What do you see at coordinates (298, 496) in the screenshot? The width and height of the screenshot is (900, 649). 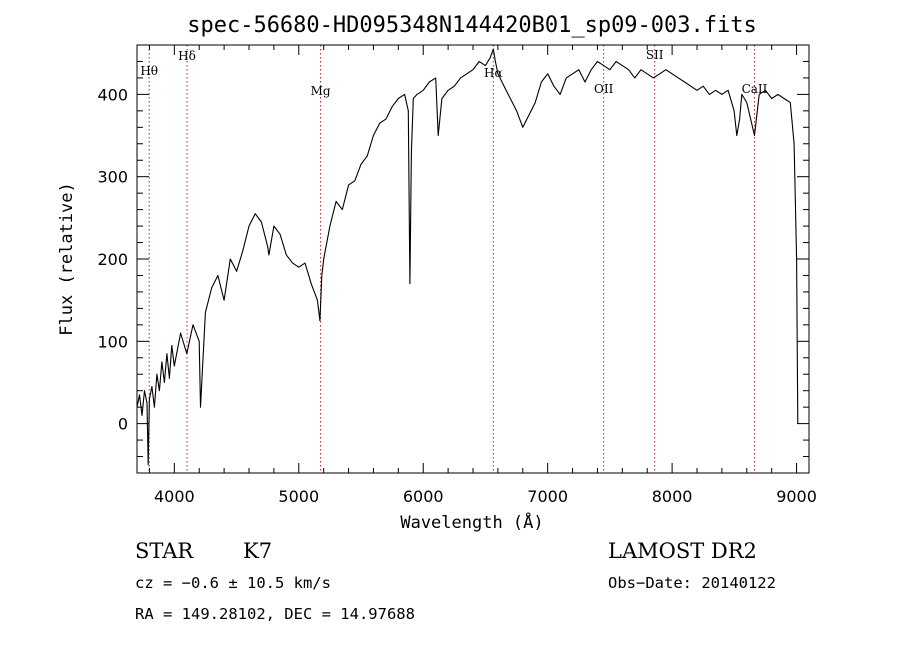 I see `x-tick-label: 5000` at bounding box center [298, 496].